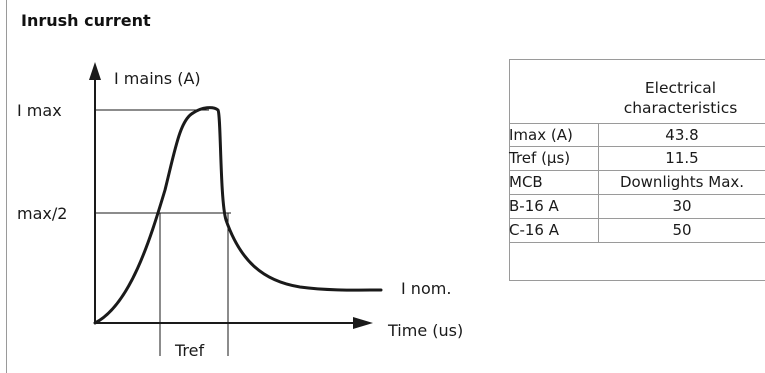 The image size is (765, 373). I want to click on row-label: Tref (µs), so click(540, 158).